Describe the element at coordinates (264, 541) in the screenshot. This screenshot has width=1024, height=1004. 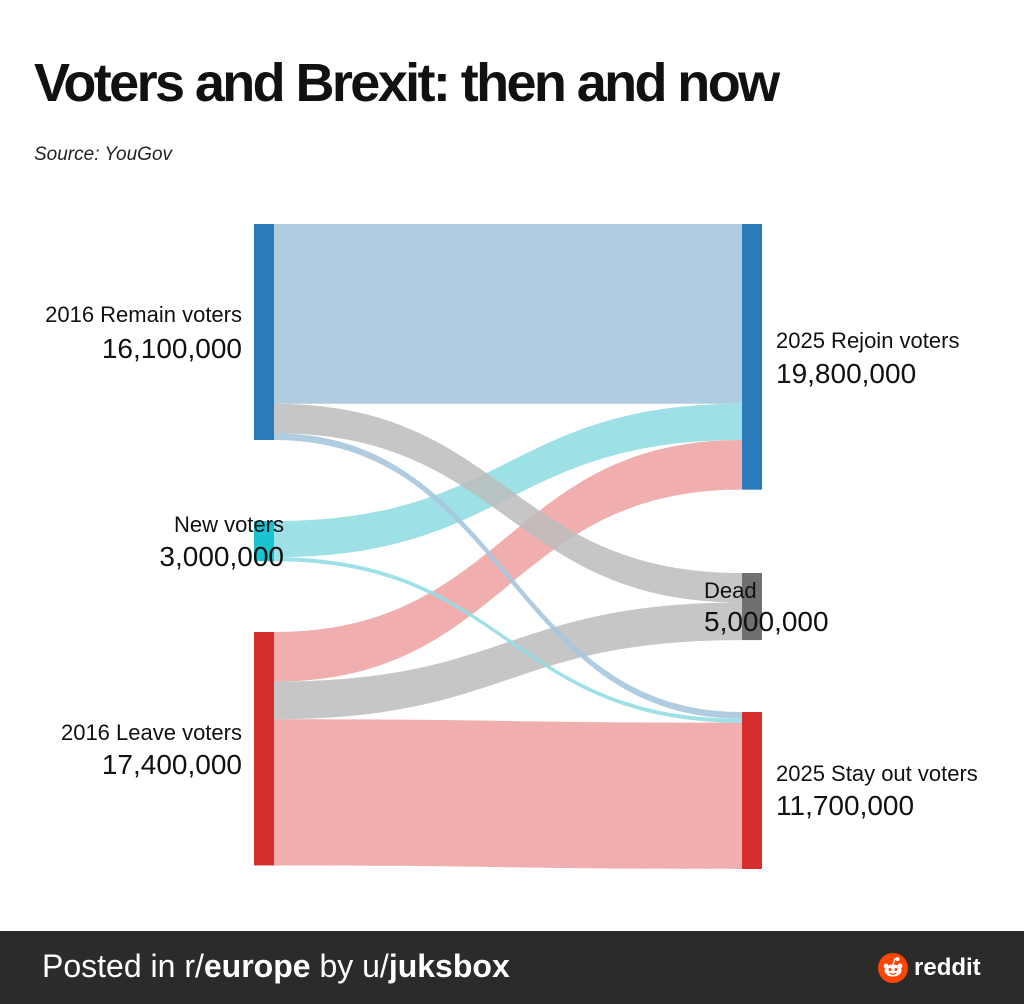
I see `node-bar-new` at that location.